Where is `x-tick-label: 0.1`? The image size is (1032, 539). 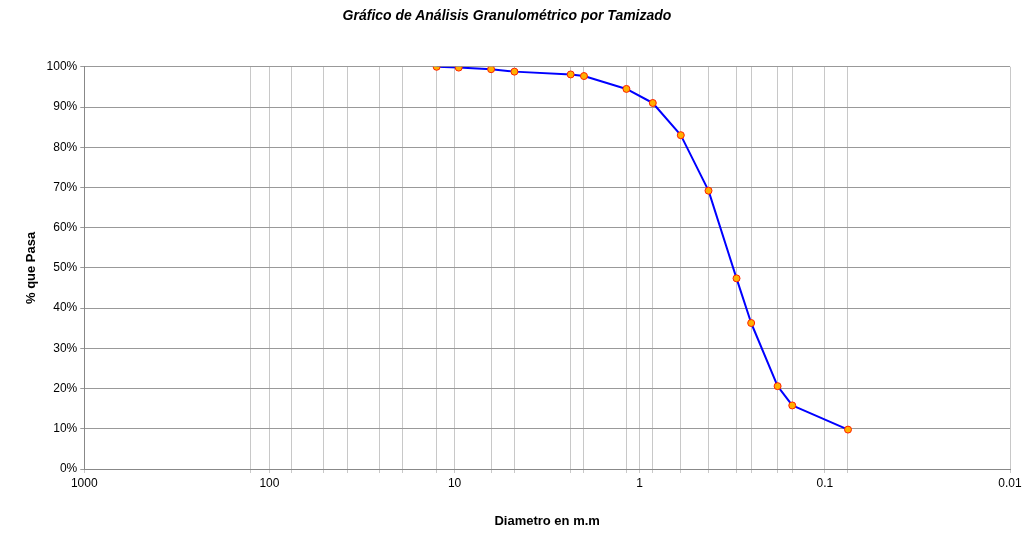 x-tick-label: 0.1 is located at coordinates (825, 482).